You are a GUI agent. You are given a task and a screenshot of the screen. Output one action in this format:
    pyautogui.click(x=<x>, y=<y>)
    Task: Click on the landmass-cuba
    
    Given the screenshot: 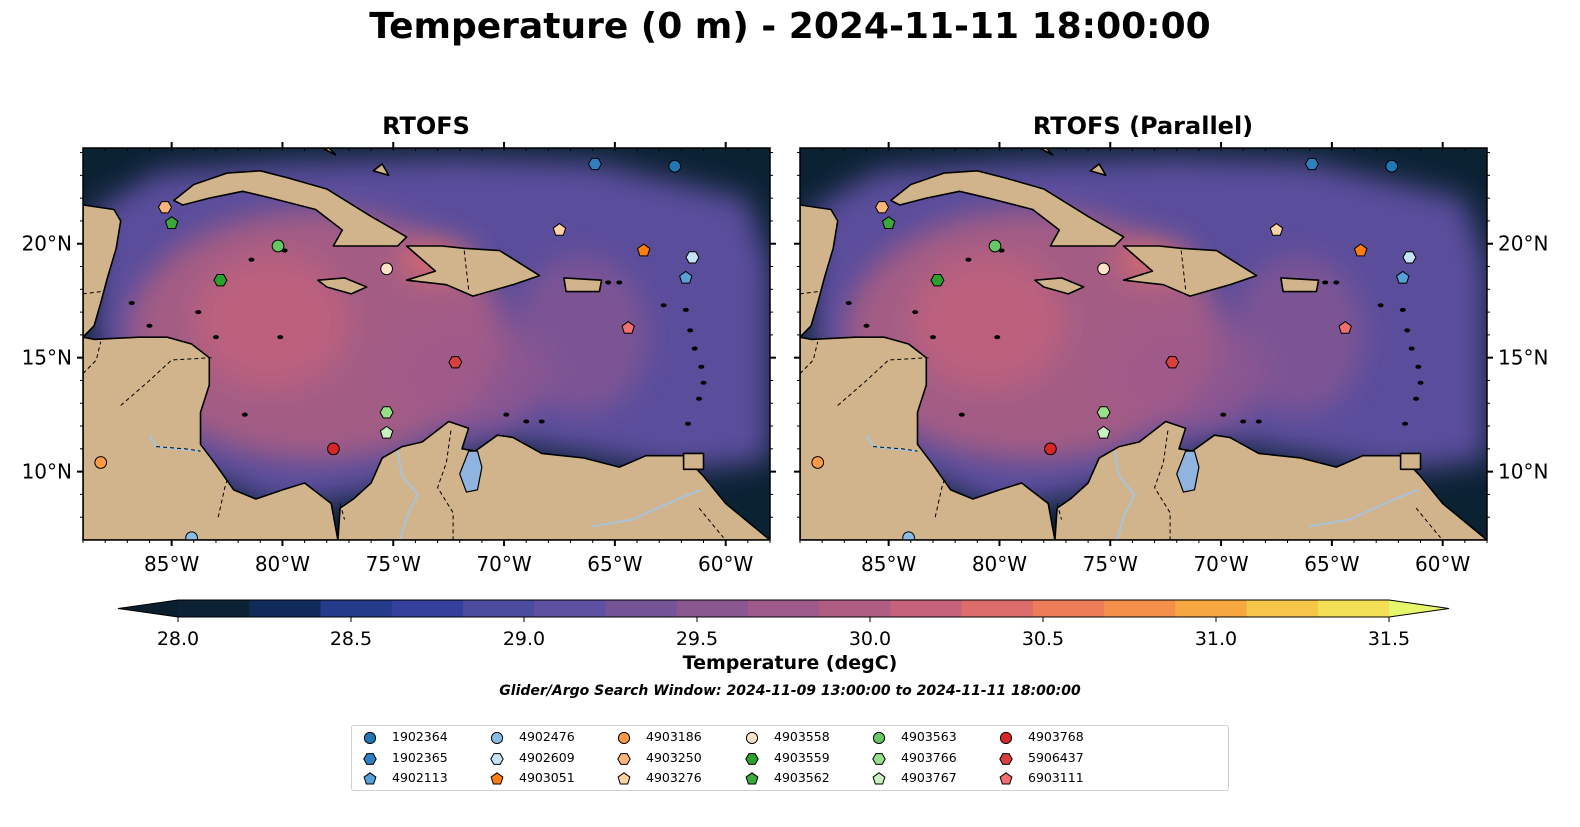 What is the action you would take?
    pyautogui.click(x=1007, y=208)
    